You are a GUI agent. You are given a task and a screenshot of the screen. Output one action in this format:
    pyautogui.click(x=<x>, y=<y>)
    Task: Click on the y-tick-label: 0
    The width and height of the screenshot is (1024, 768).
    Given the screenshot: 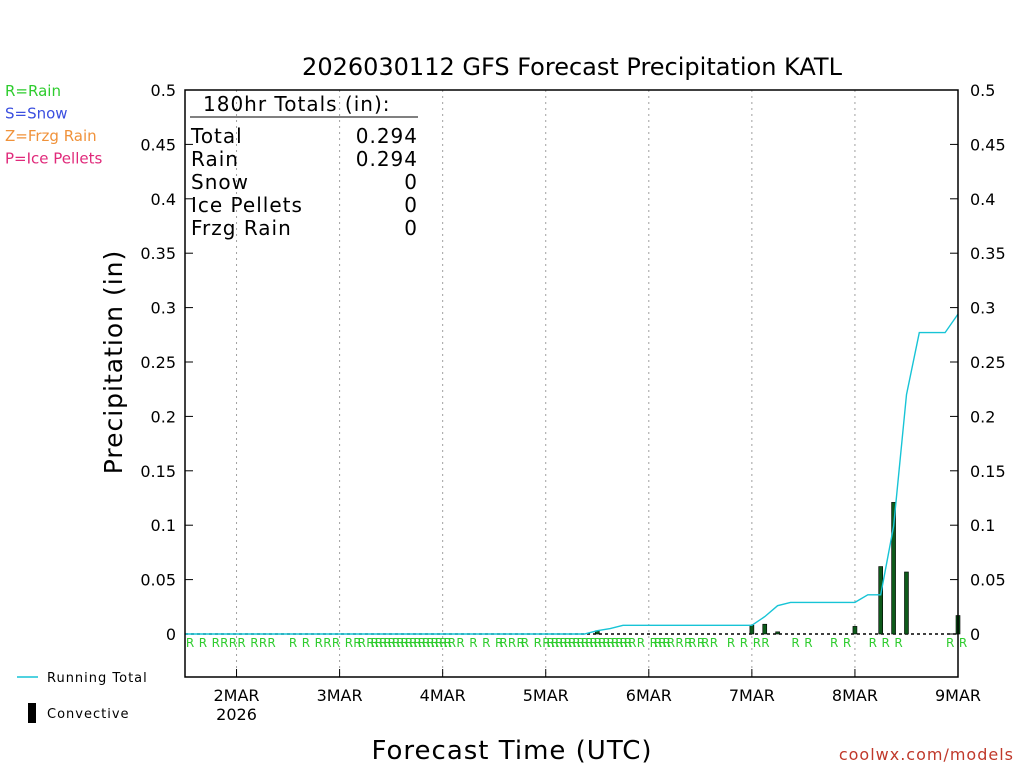 What is the action you would take?
    pyautogui.click(x=975, y=634)
    